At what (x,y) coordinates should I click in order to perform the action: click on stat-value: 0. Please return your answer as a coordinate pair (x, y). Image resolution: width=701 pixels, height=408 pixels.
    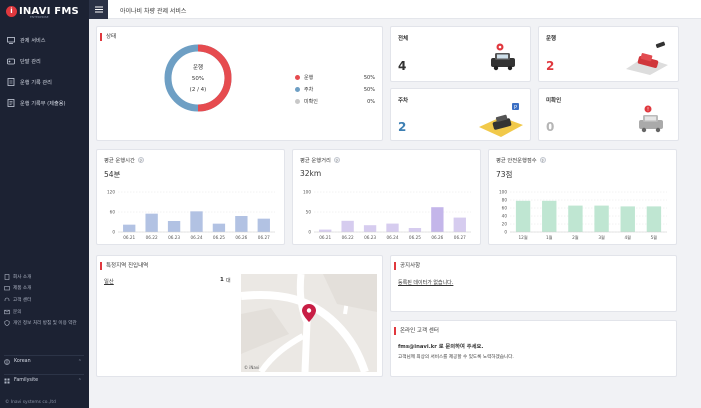
    Looking at the image, I should click on (550, 127).